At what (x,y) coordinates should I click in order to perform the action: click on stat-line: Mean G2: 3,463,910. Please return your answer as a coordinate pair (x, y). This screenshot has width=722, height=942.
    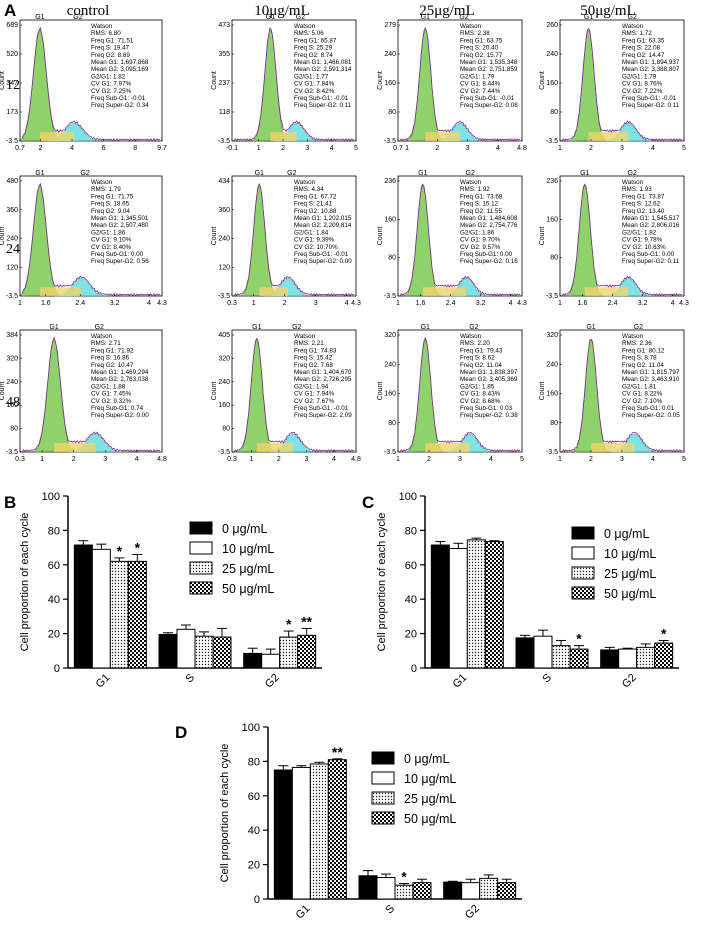
    Looking at the image, I should click on (651, 379).